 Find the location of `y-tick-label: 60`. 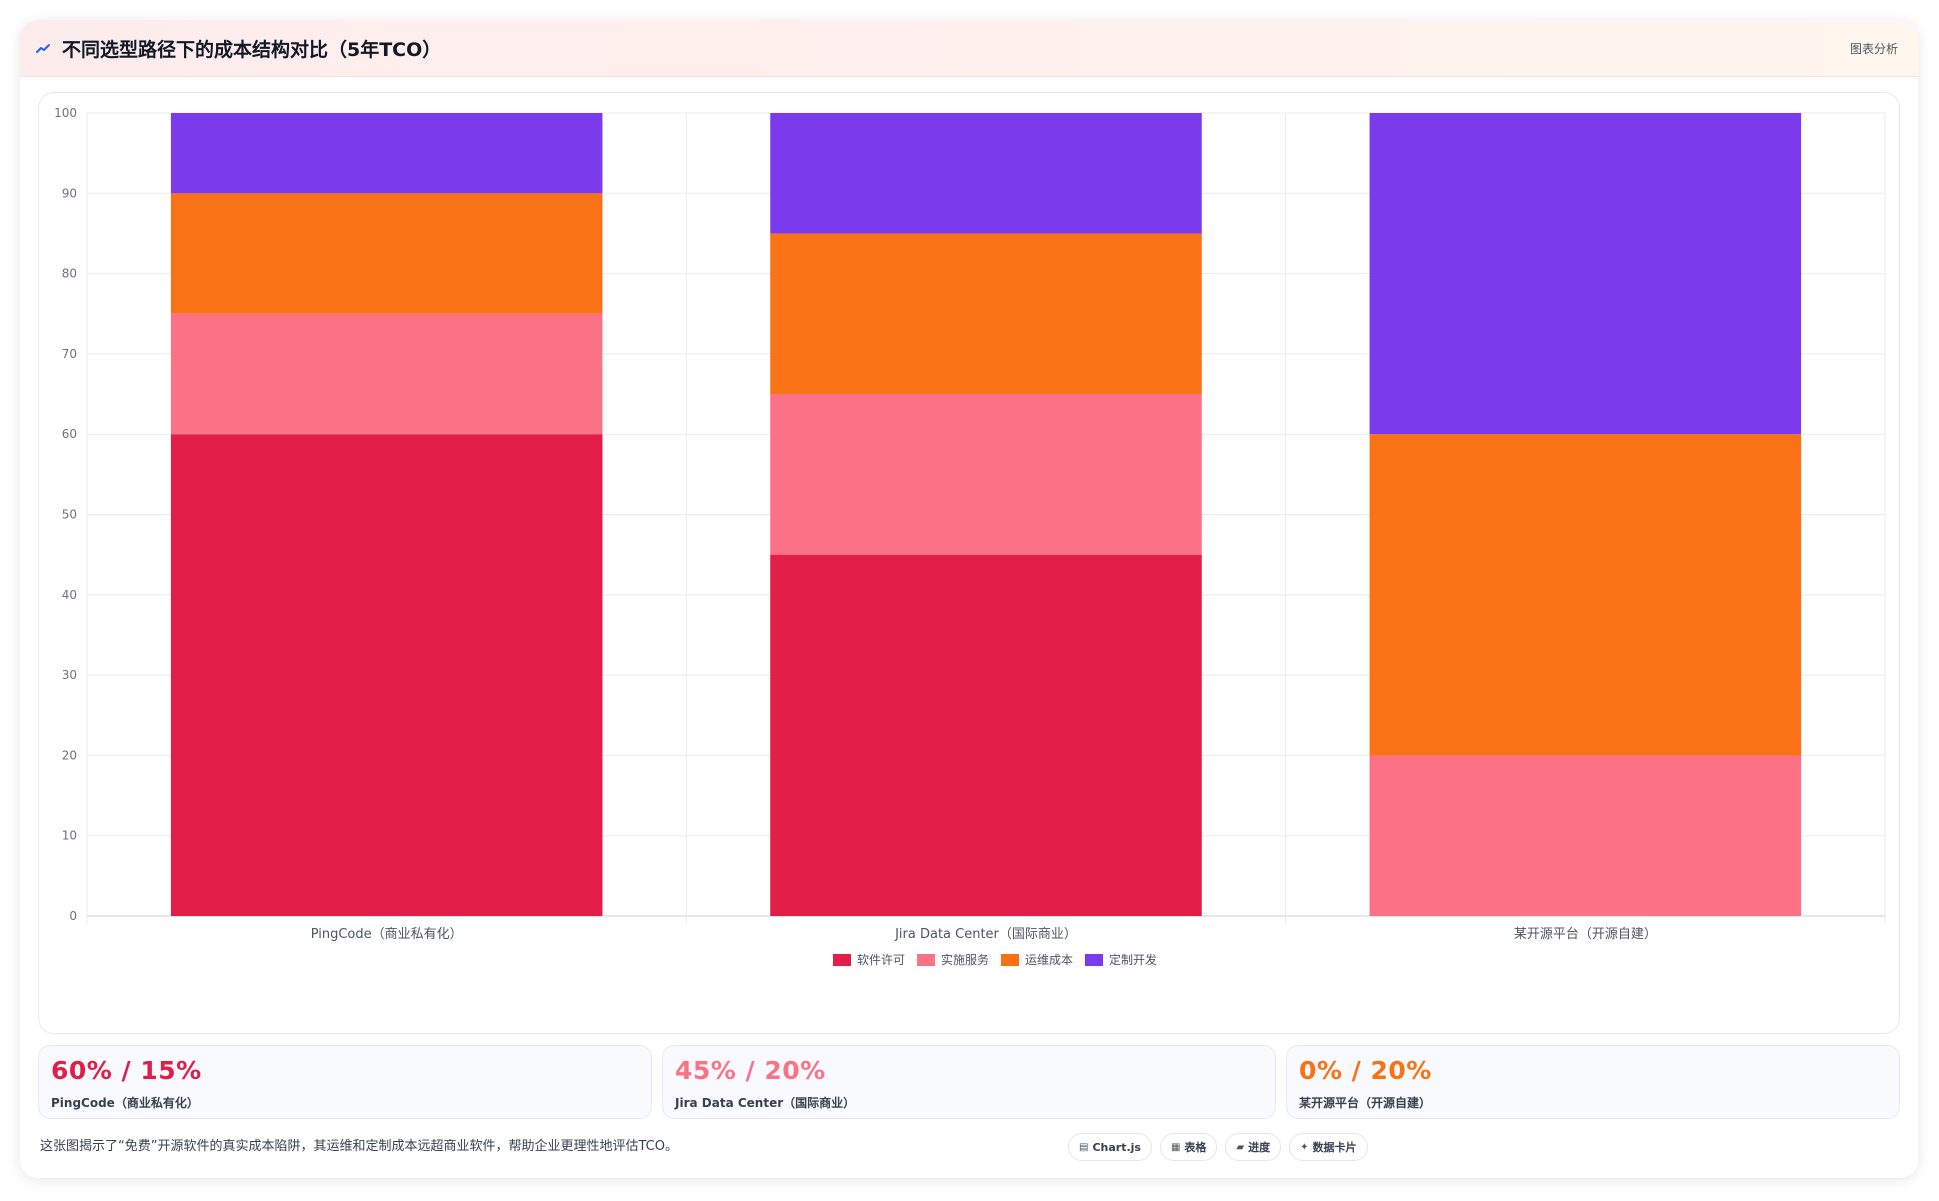

y-tick-label: 60 is located at coordinates (69, 434).